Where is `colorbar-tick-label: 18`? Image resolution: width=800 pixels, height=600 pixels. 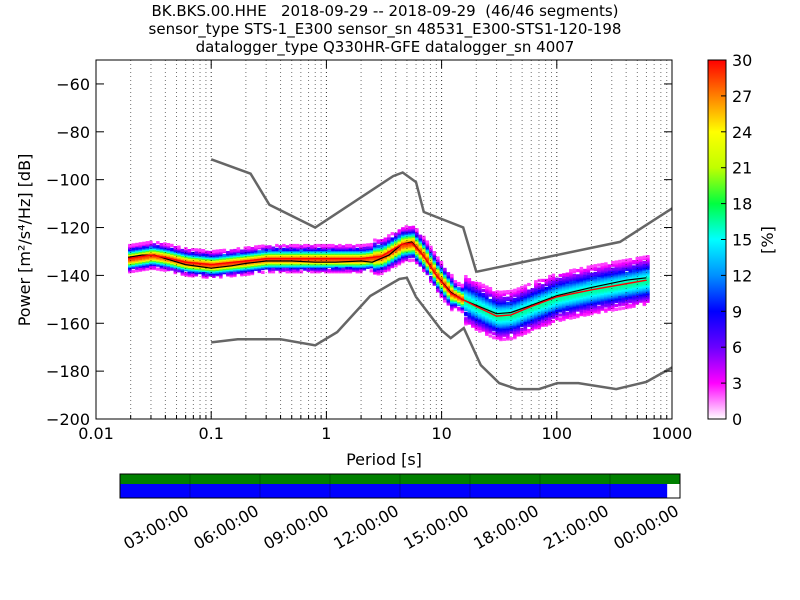
colorbar-tick-label: 18 is located at coordinates (742, 204).